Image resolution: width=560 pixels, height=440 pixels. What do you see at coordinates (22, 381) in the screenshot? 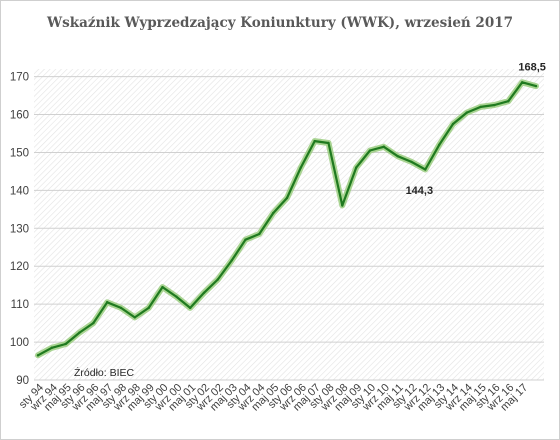
I see `y-tick-label: 90` at bounding box center [22, 381].